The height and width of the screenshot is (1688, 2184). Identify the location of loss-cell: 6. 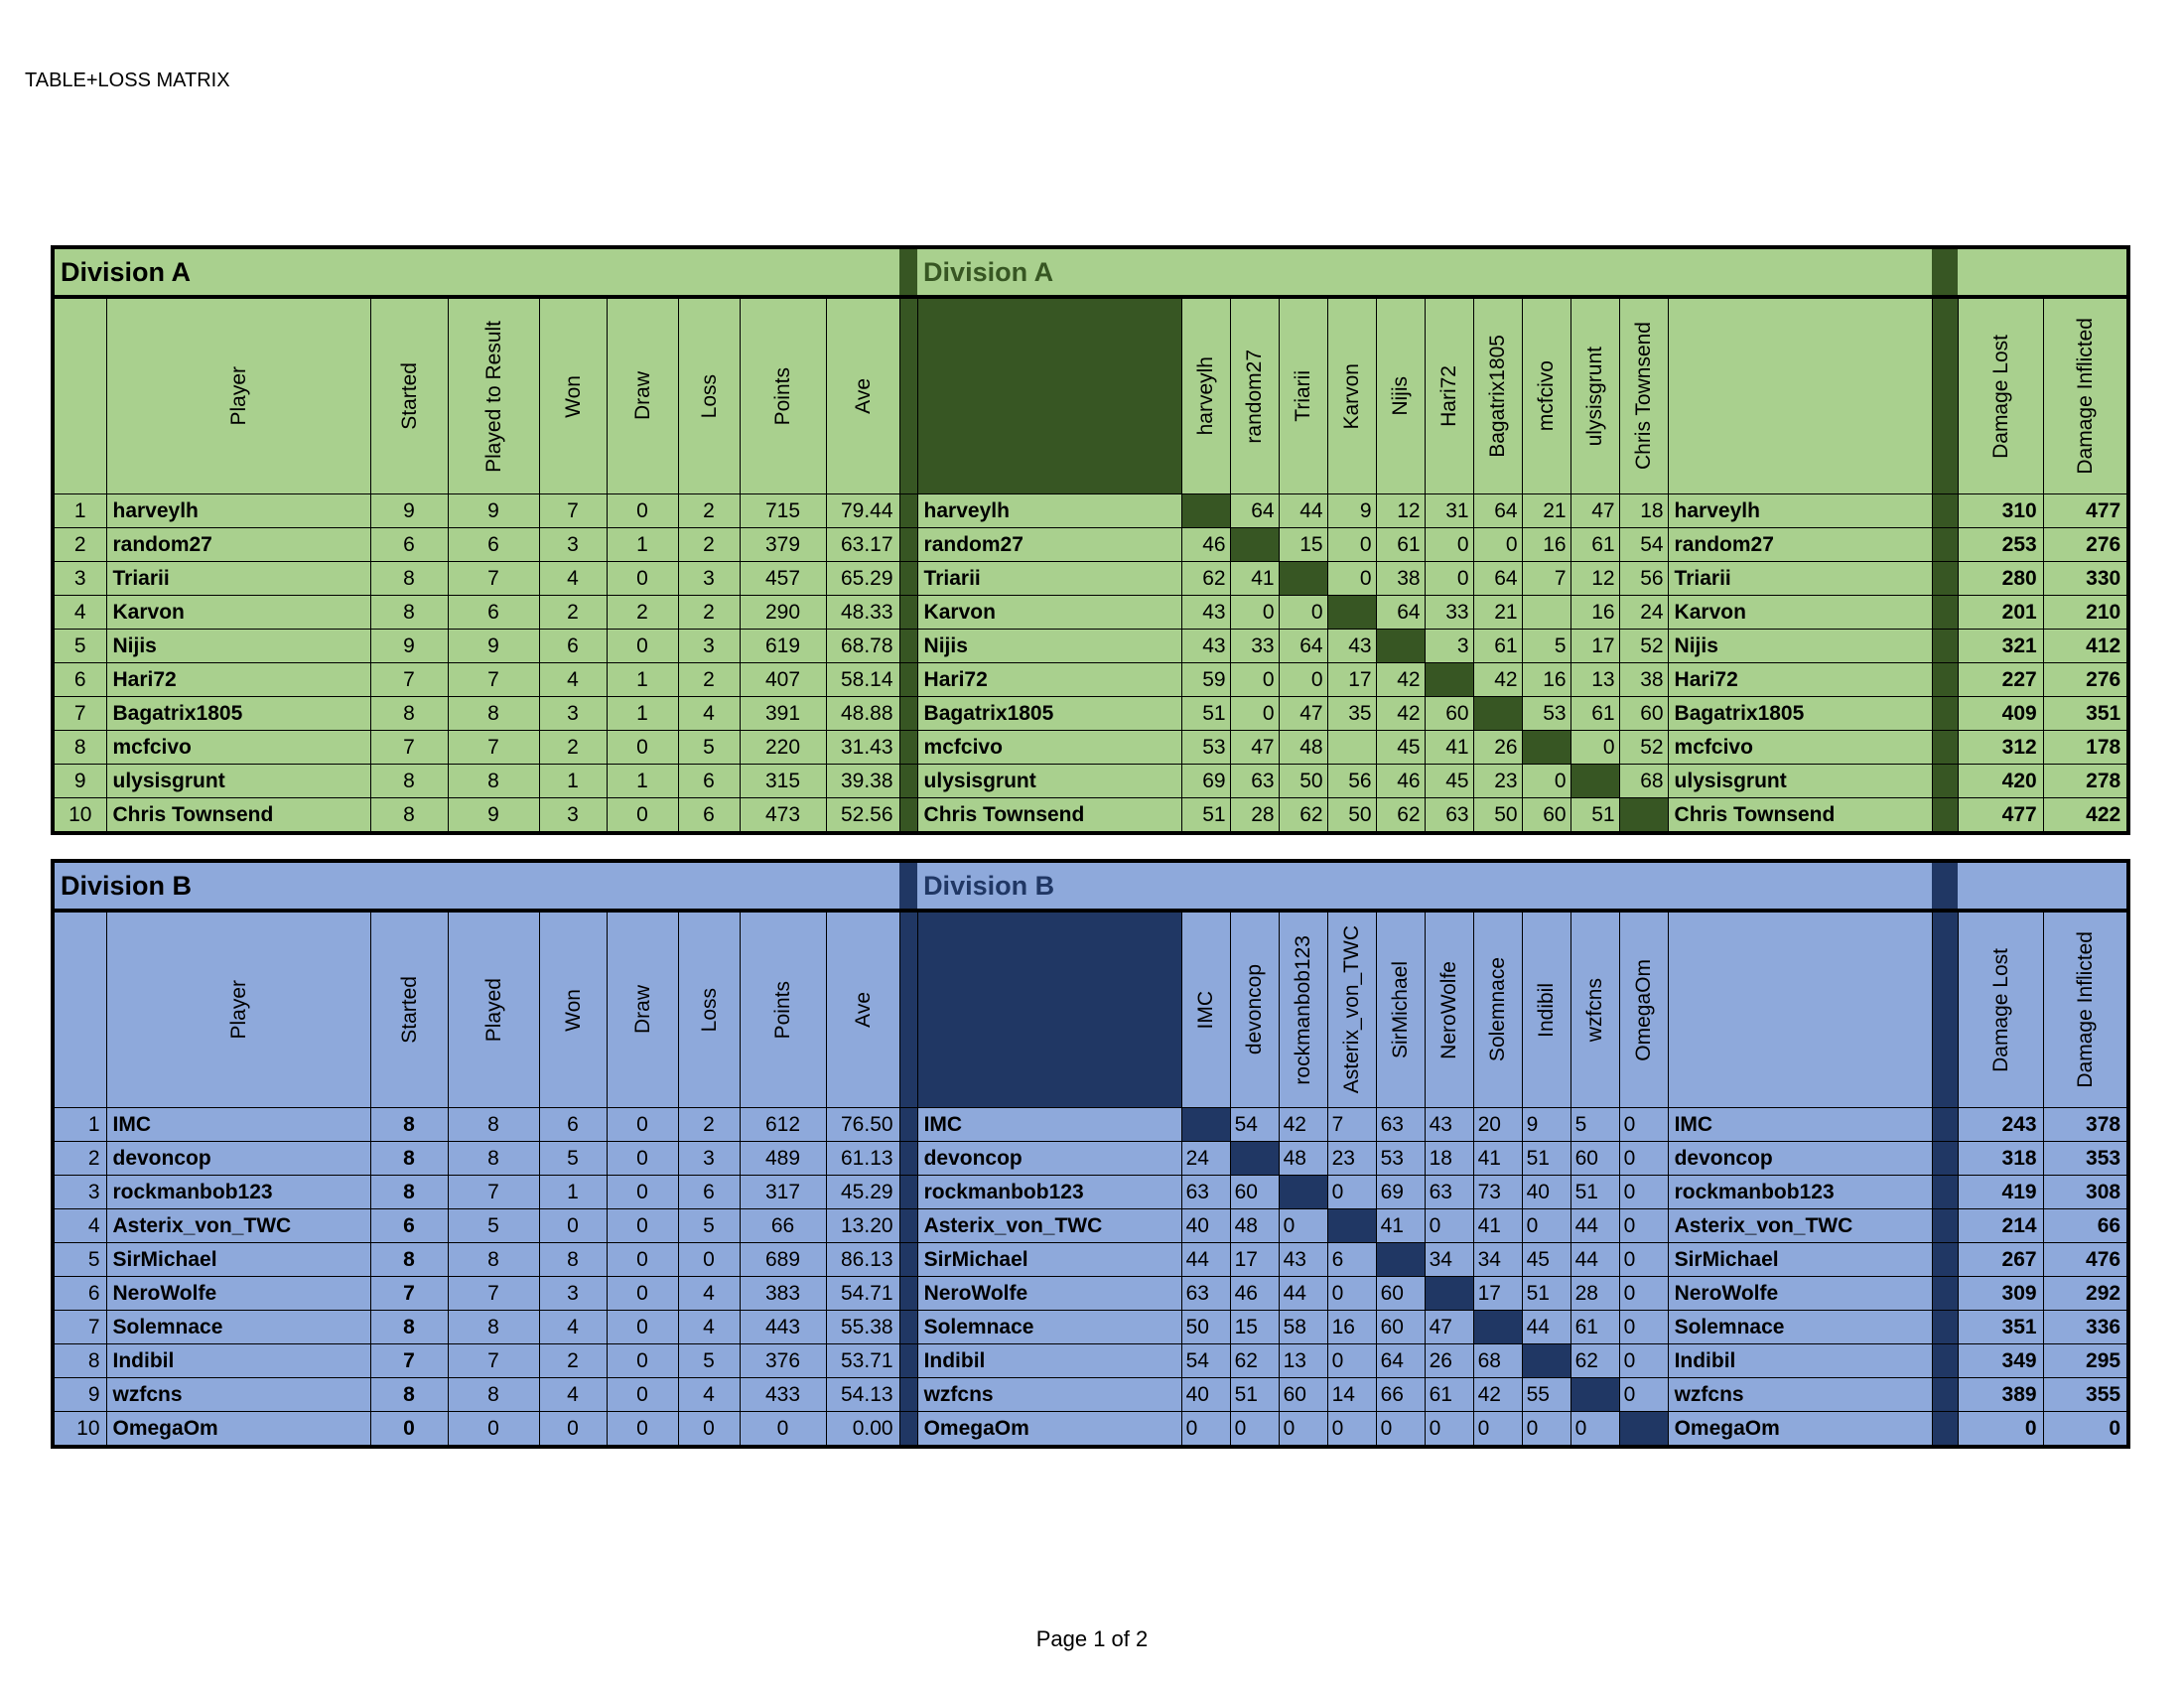
(709, 781).